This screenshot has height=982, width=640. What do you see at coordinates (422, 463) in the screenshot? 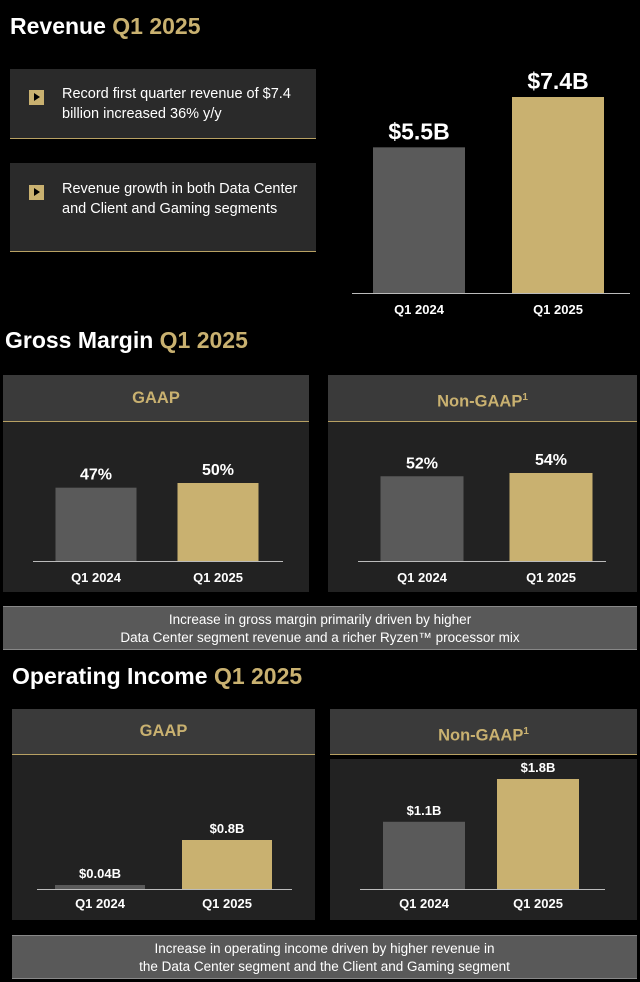
I see `value-label: 52%` at bounding box center [422, 463].